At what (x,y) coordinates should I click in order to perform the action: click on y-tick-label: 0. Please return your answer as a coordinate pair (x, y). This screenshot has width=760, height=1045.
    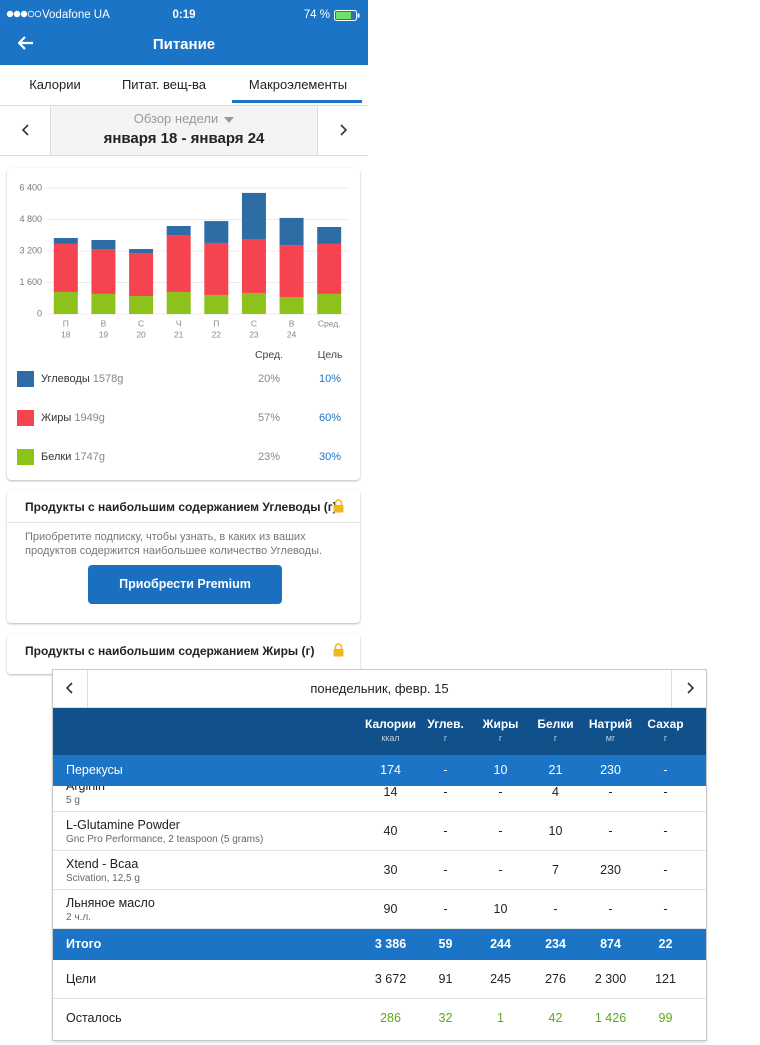
    Looking at the image, I should click on (39, 313).